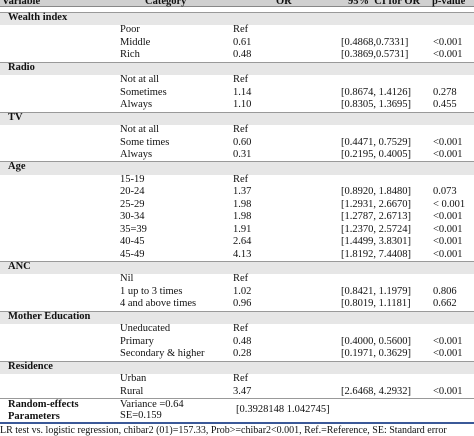 This screenshot has height=436, width=474. What do you see at coordinates (130, 55) in the screenshot?
I see `cell-category: Rich` at bounding box center [130, 55].